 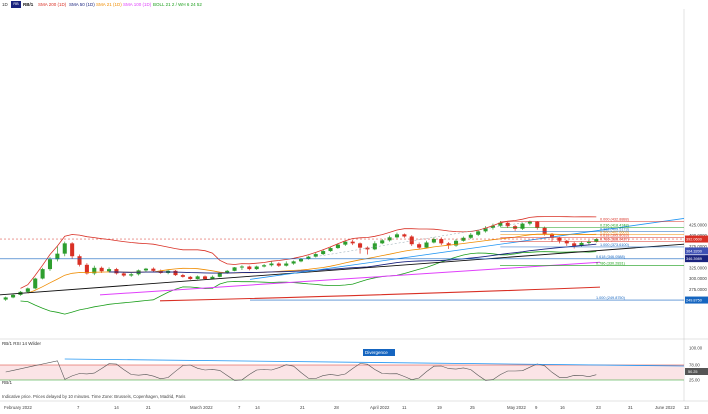 I want to click on rsi-value-tag, so click(x=696, y=371).